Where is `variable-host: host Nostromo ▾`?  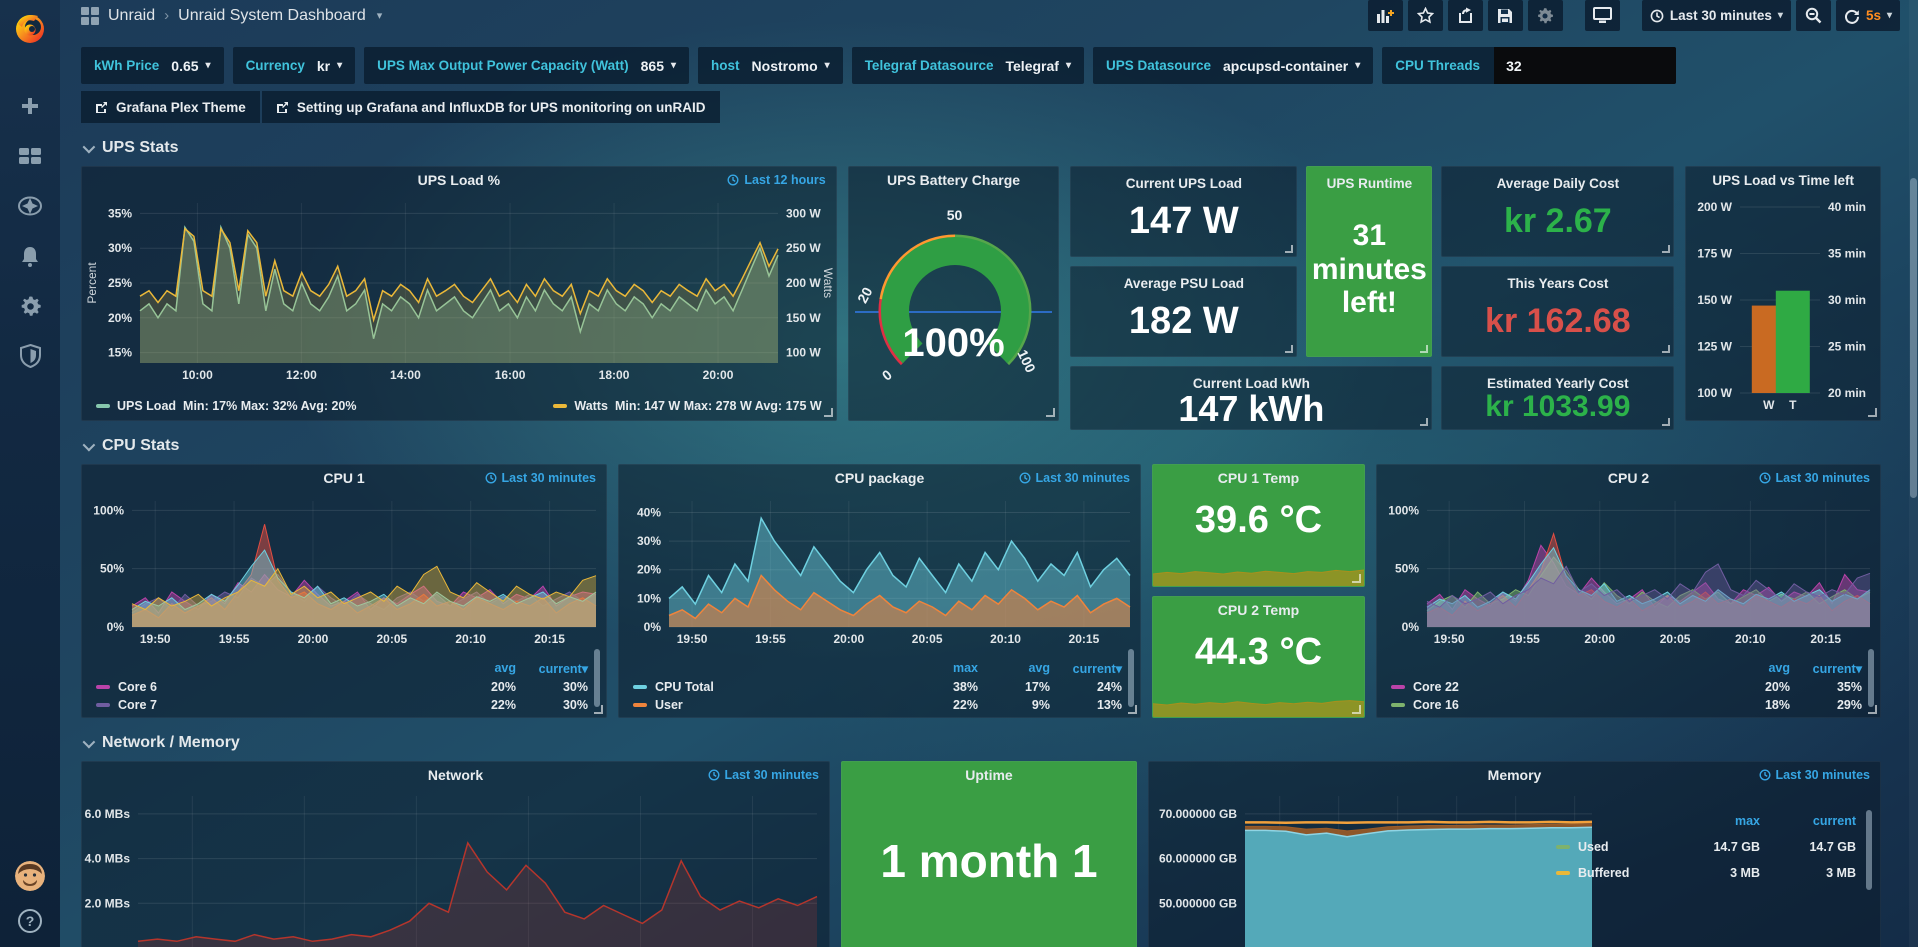 variable-host: host Nostromo ▾ is located at coordinates (770, 65).